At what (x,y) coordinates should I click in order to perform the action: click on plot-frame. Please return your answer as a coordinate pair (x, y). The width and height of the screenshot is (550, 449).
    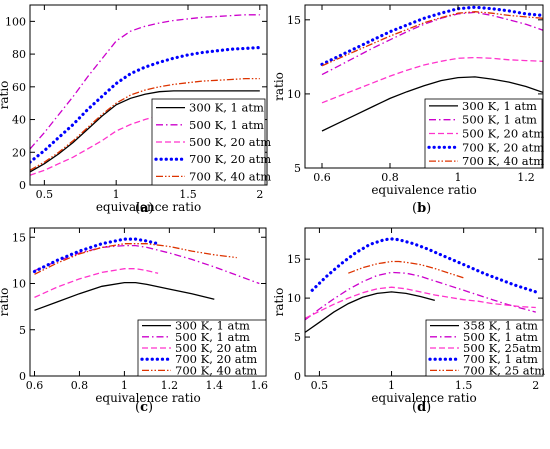
    Looking at the image, I should click on (424, 302).